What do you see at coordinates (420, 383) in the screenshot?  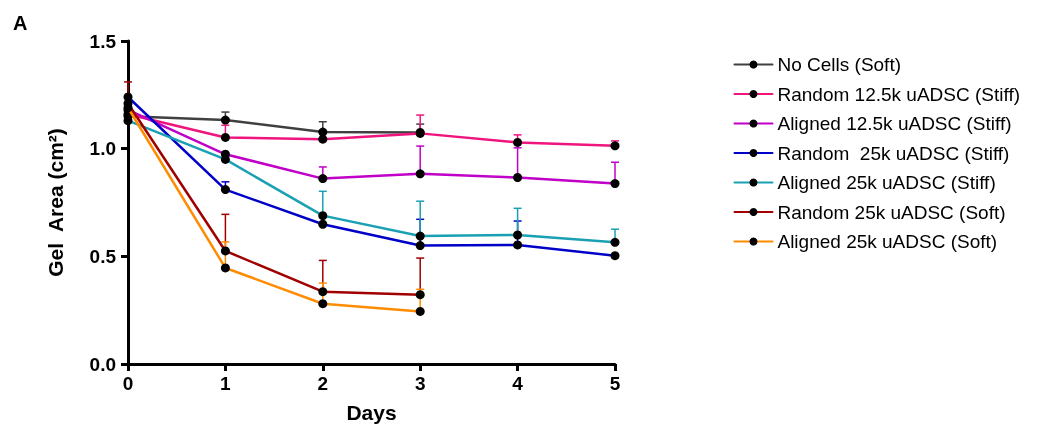 I see `x-tick-label: 3` at bounding box center [420, 383].